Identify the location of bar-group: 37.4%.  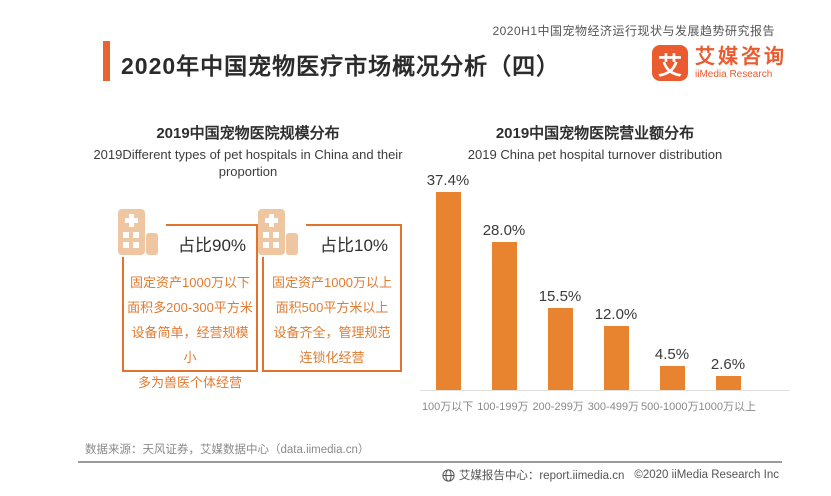
(448, 281).